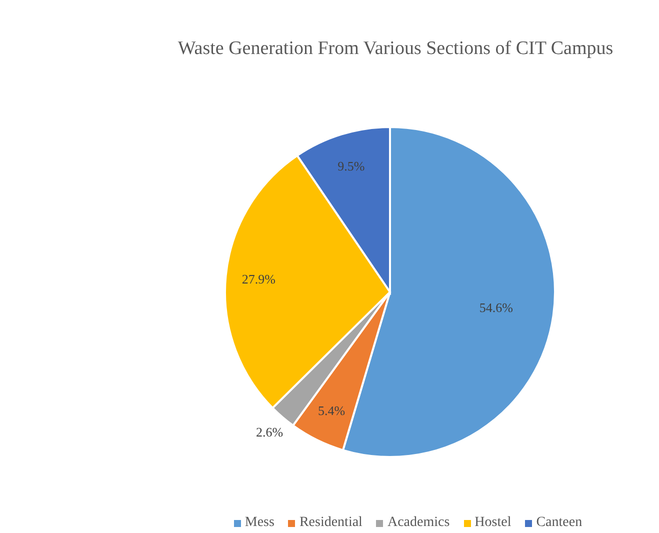 The height and width of the screenshot is (533, 659). I want to click on chart-title: Waste Generation From Various Sections of CIT Campus, so click(395, 49).